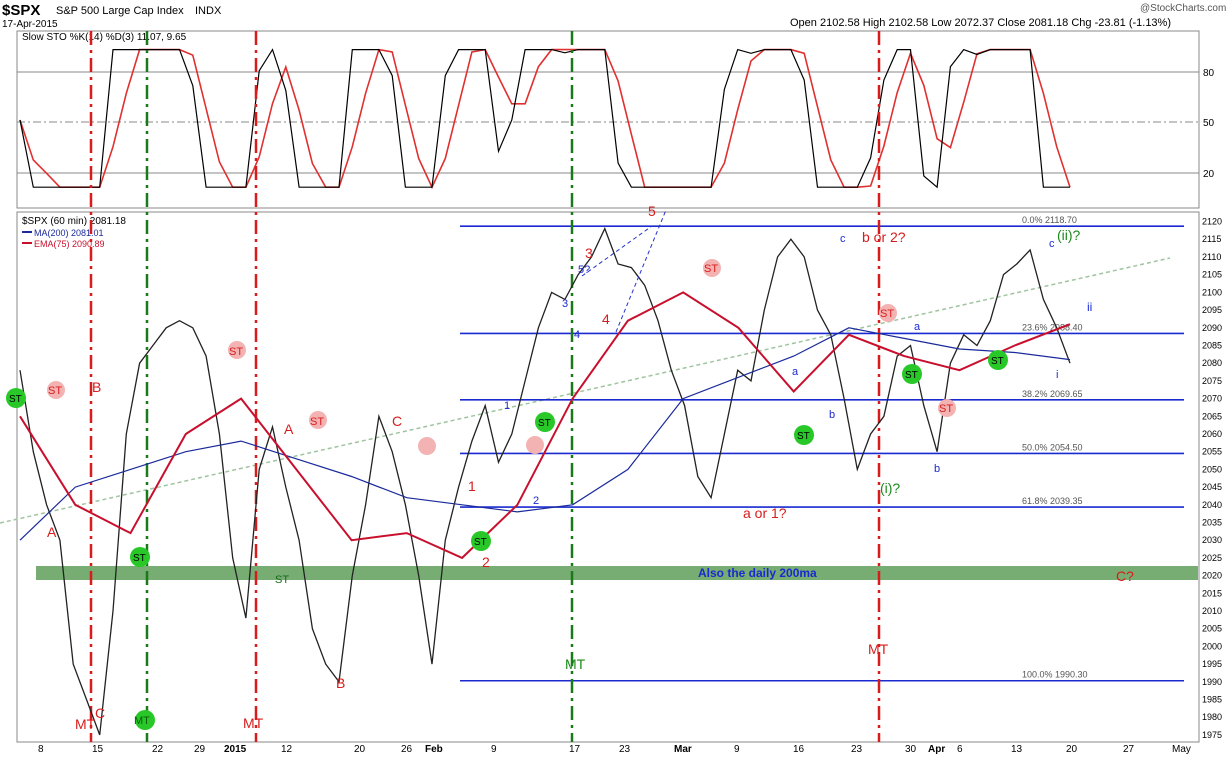 Image resolution: width=1230 pixels, height=757 pixels. Describe the element at coordinates (98, 749) in the screenshot. I see `x-tick-label: 15` at that location.